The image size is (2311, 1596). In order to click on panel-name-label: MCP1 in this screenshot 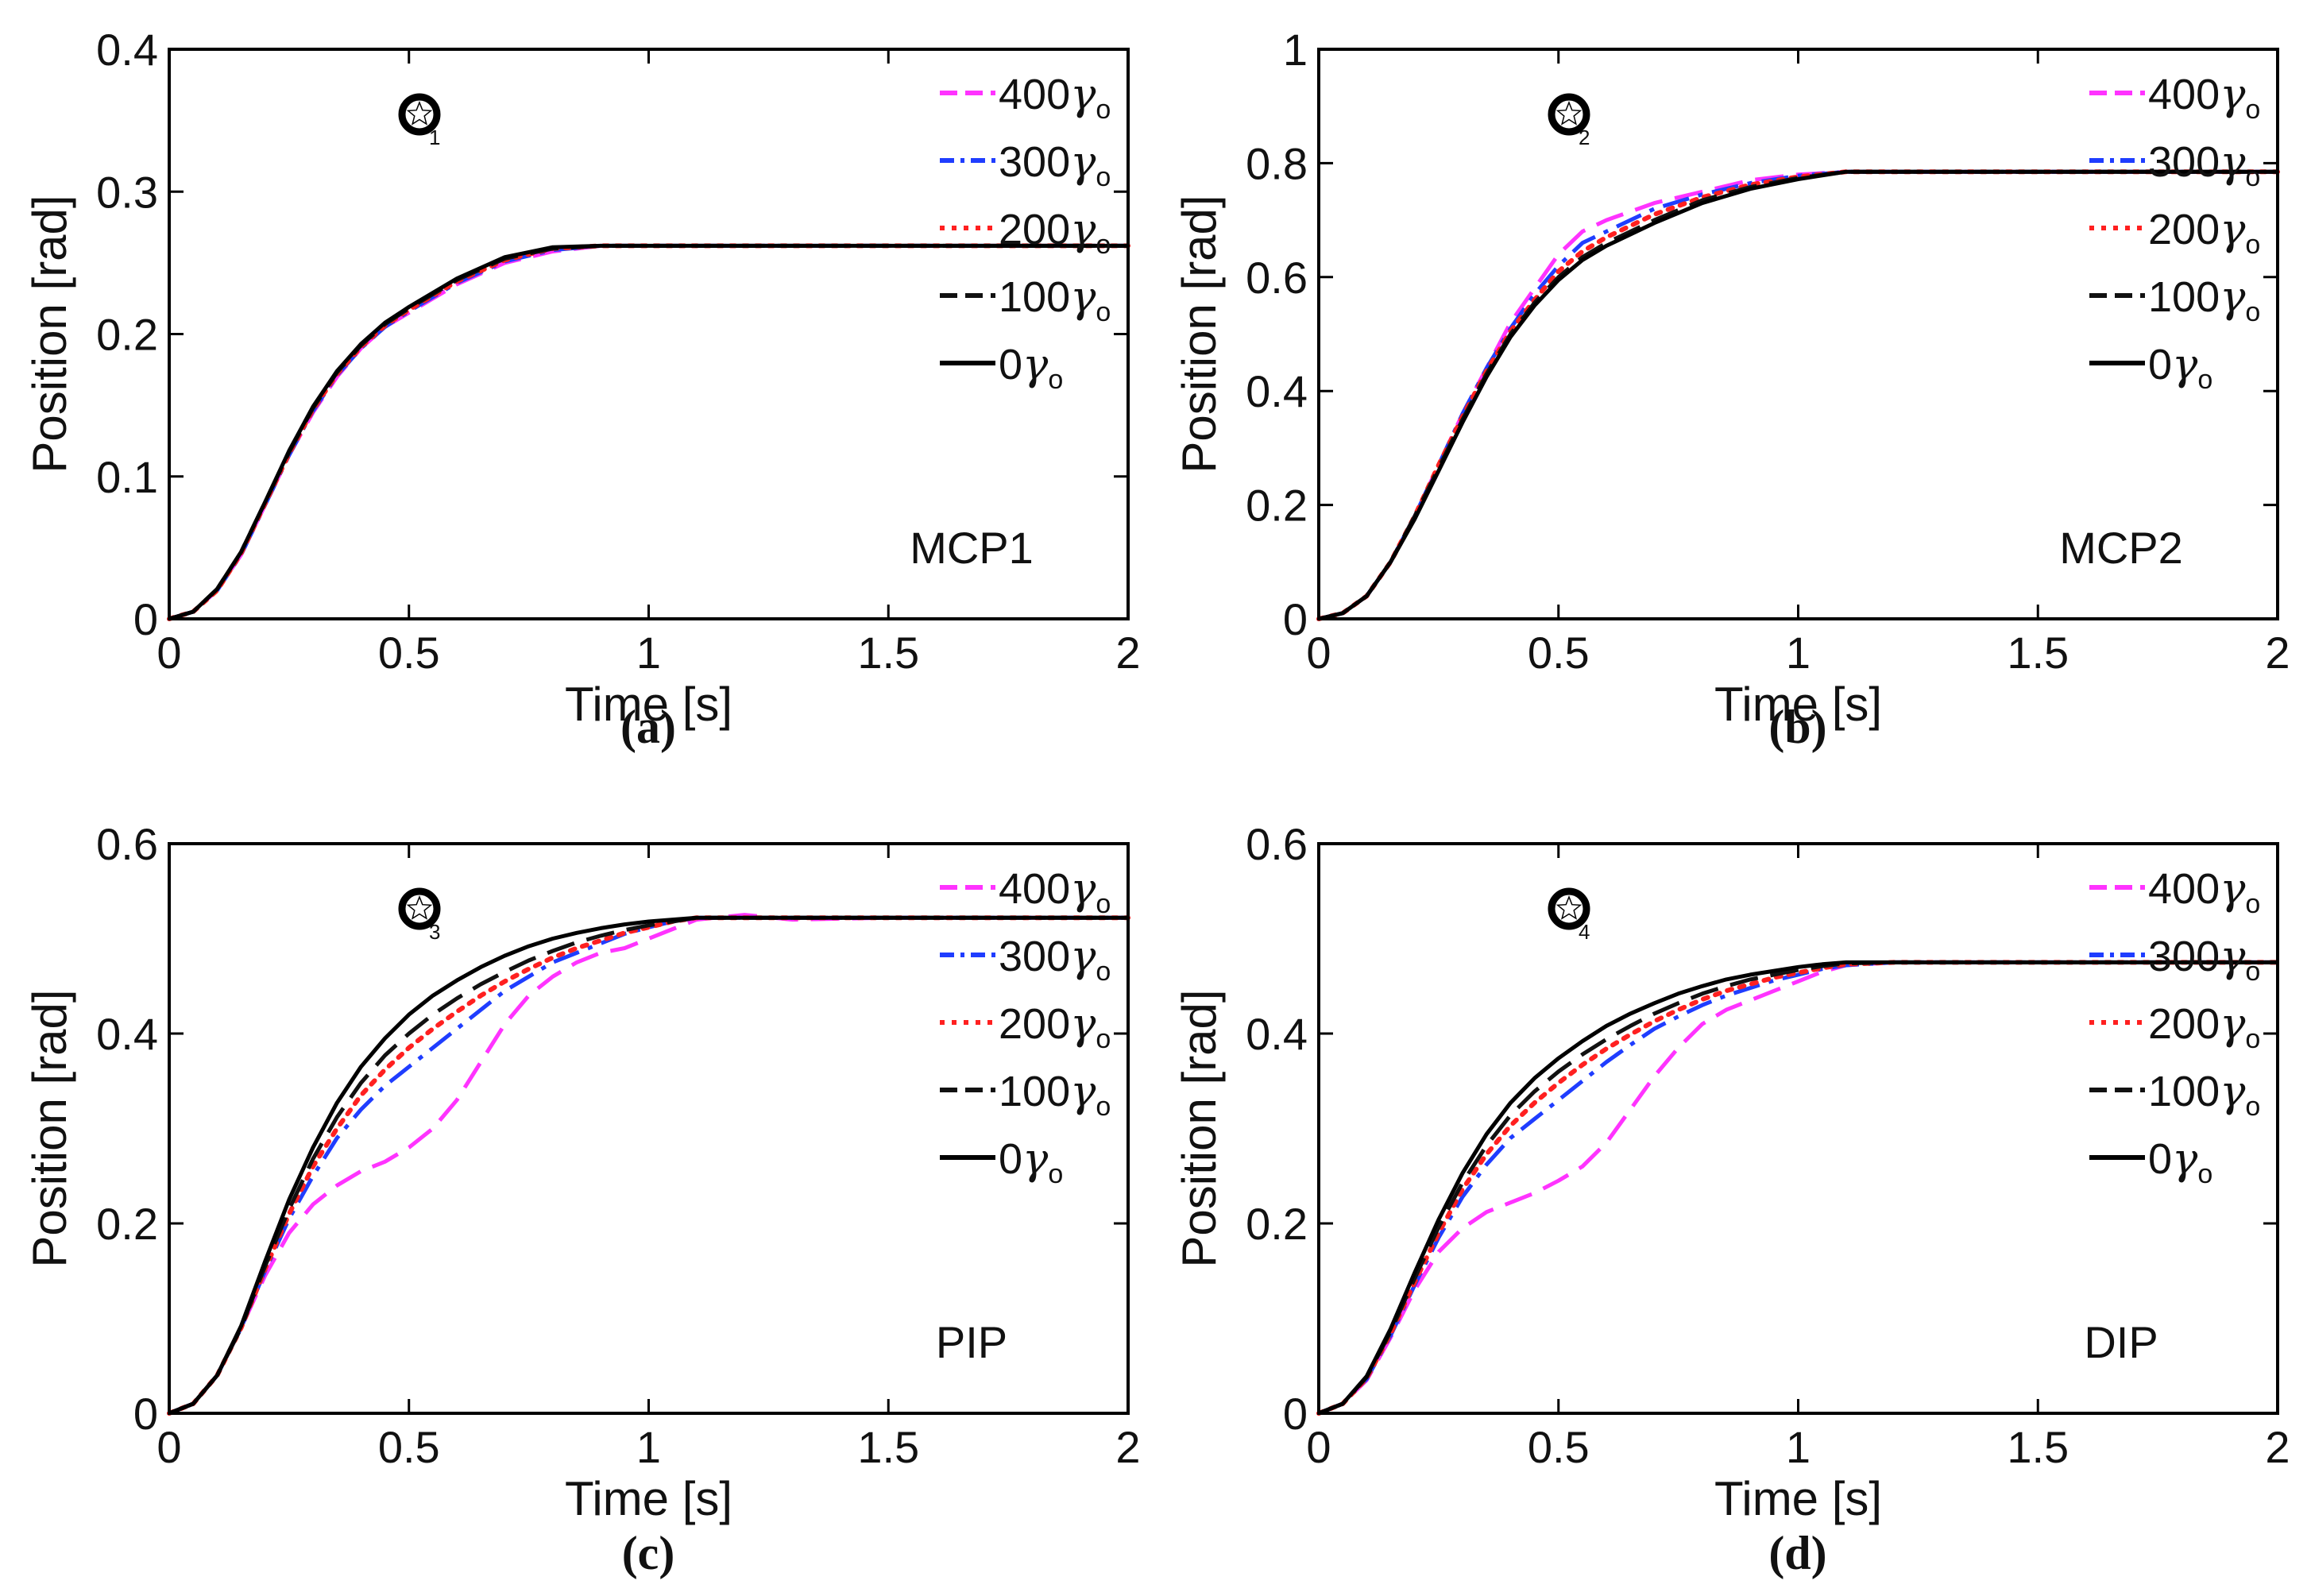, I will do `click(972, 548)`.